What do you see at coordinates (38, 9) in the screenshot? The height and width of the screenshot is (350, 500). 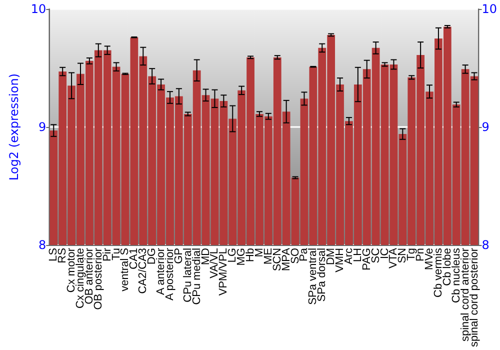 I see `y-tick-label: 10` at bounding box center [38, 9].